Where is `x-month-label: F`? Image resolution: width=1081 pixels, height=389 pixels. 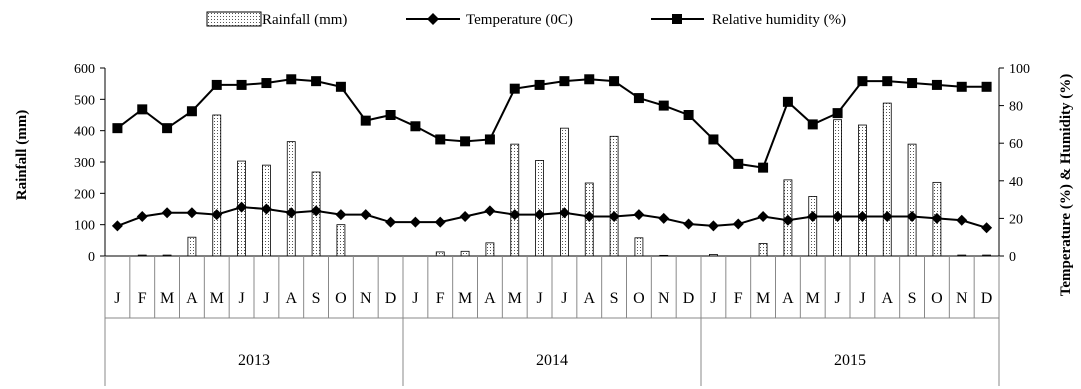 x-month-label: F is located at coordinates (142, 298).